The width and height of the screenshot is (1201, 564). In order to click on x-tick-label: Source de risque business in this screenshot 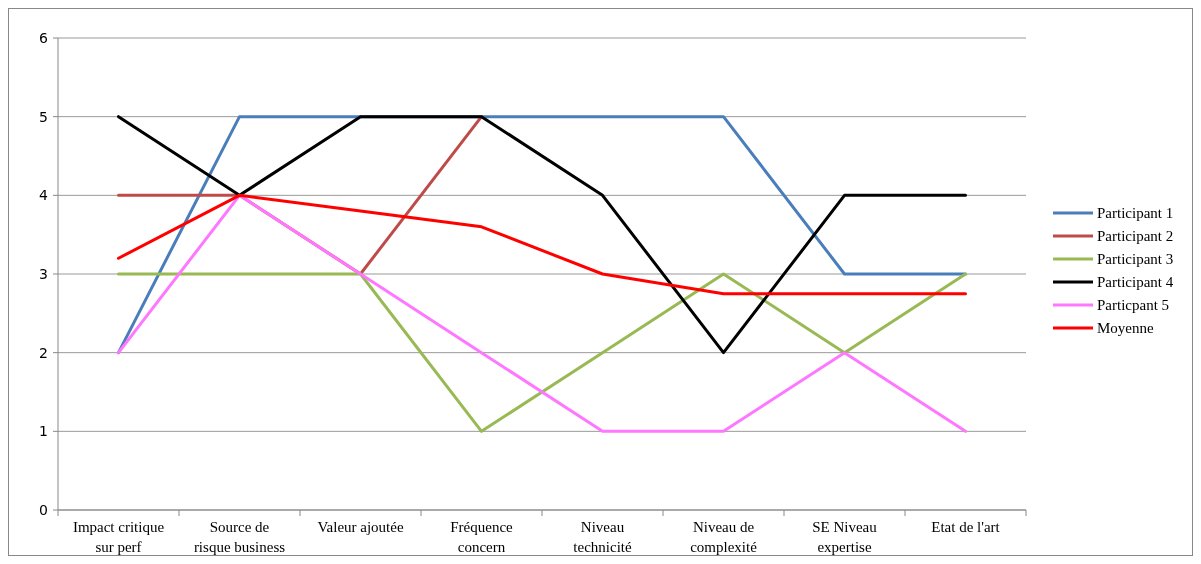, I will do `click(239, 537)`.